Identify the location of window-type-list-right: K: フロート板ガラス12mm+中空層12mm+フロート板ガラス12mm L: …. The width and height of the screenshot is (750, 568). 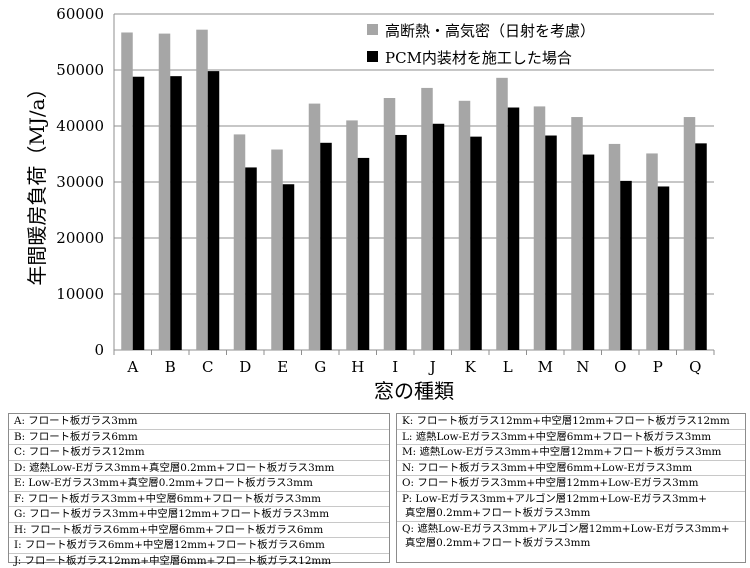
(571, 488).